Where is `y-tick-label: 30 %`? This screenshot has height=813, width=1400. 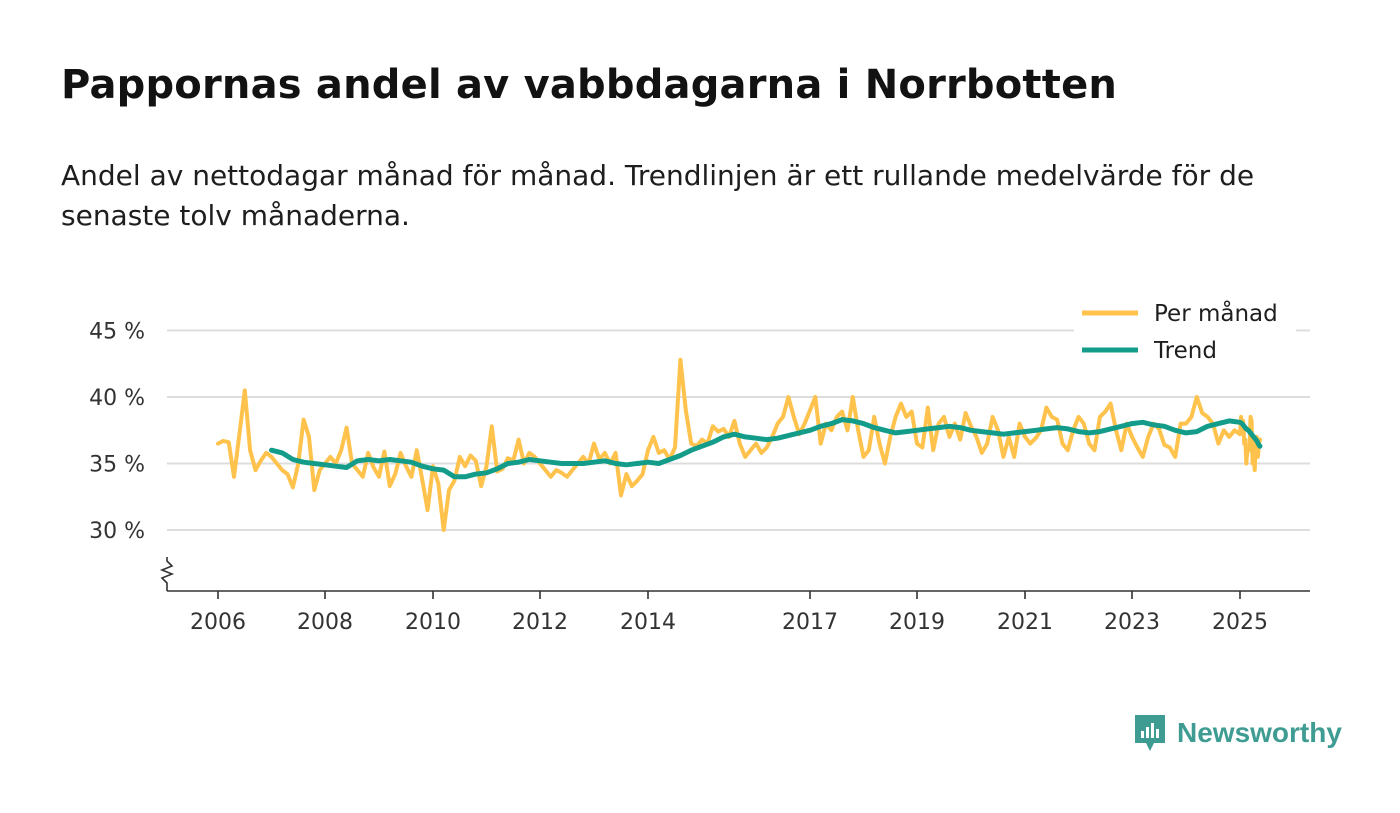 y-tick-label: 30 % is located at coordinates (117, 531).